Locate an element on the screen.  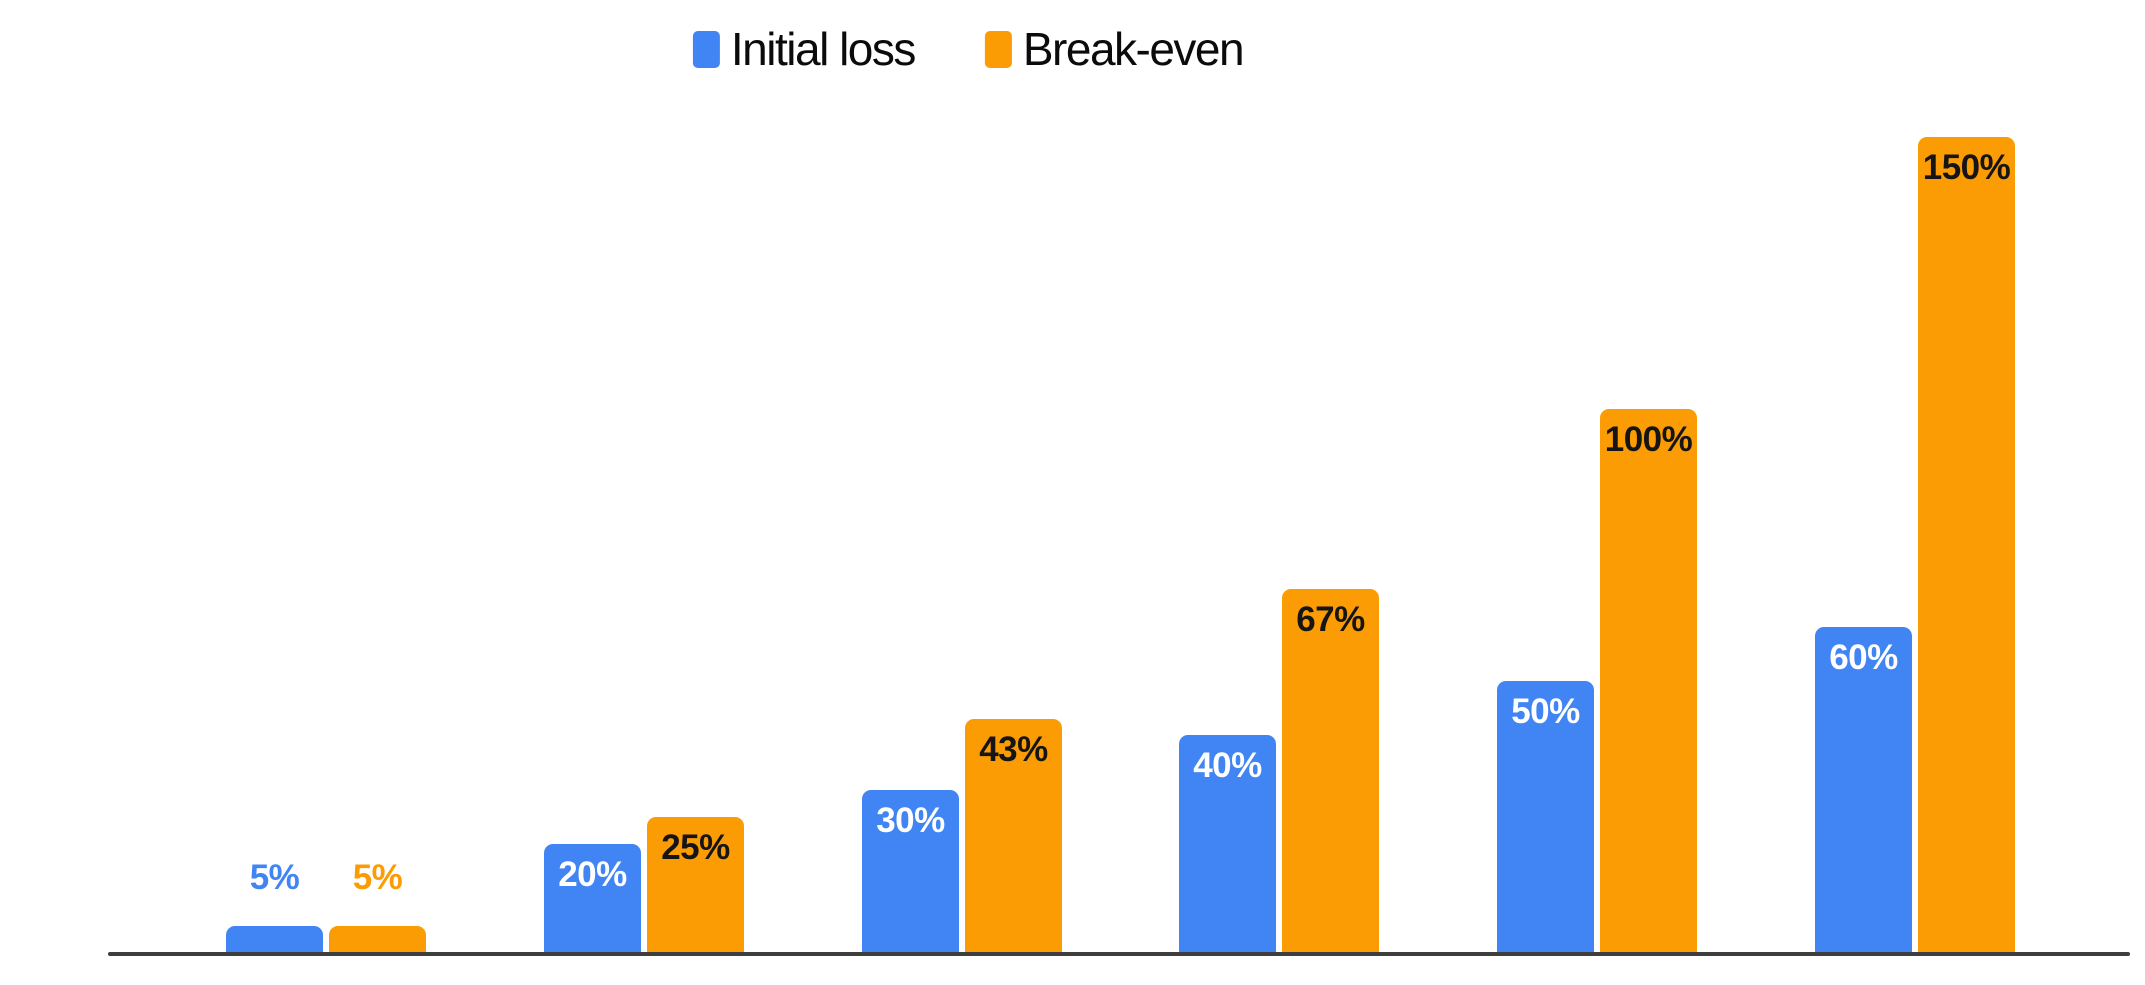
x-axis-line is located at coordinates (1119, 954).